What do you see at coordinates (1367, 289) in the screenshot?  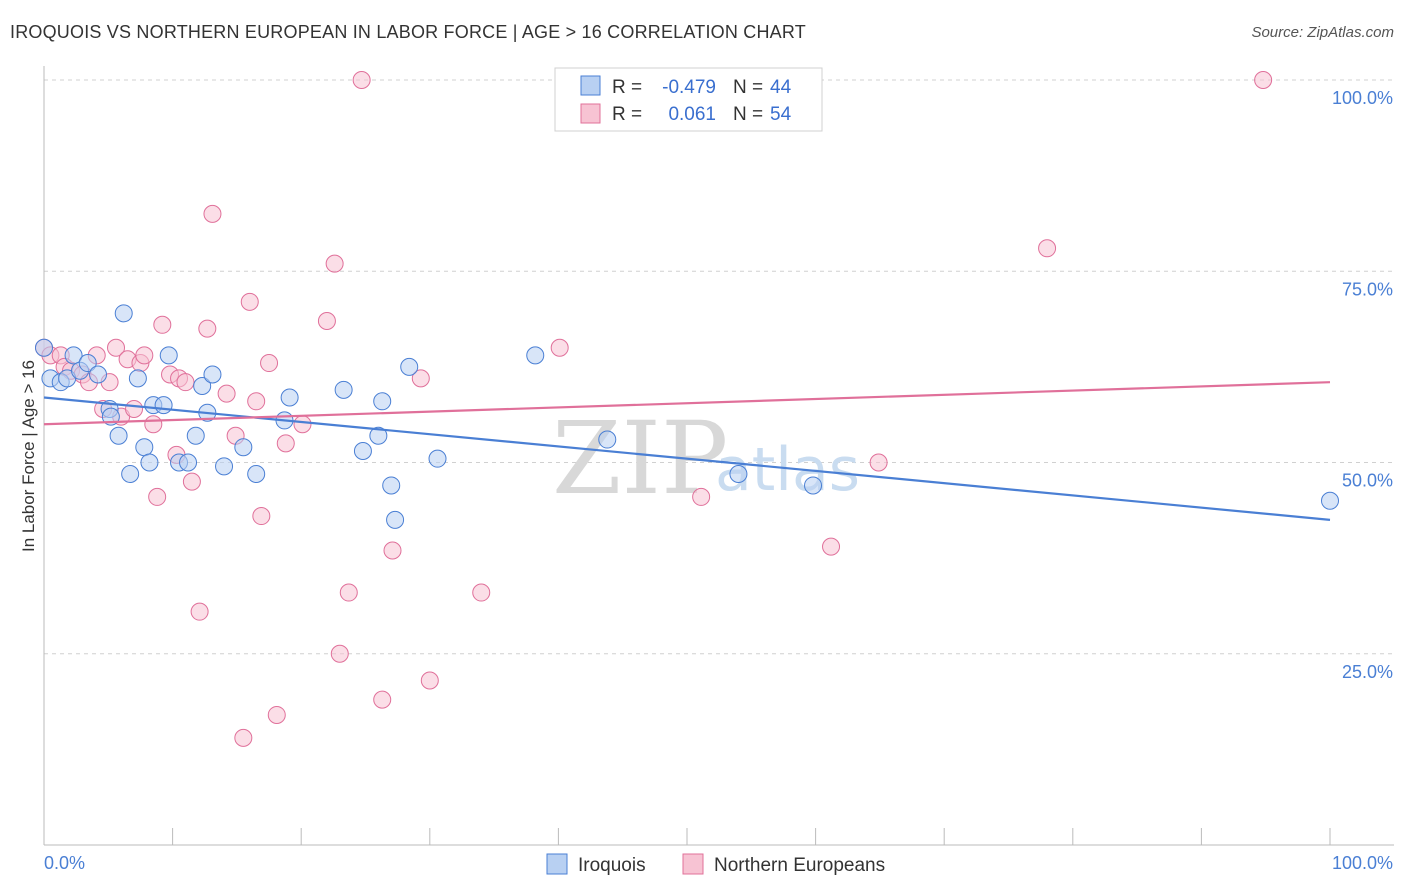 I see `y-tick-label: 75.0%` at bounding box center [1367, 289].